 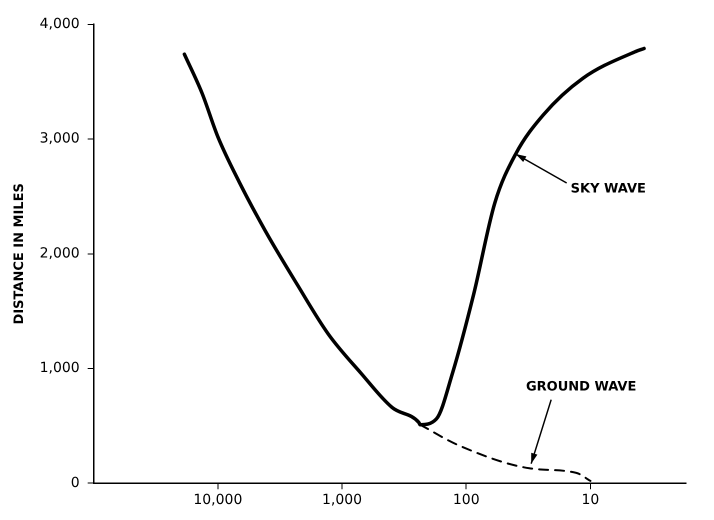 What do you see at coordinates (60, 253) in the screenshot?
I see `y-tick-label: 2,000` at bounding box center [60, 253].